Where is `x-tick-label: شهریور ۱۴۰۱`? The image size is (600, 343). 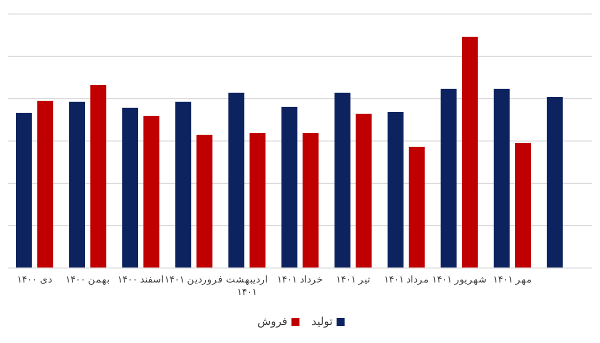
x-tick-label: شهریور ۱۴۰۱ is located at coordinates (459, 280).